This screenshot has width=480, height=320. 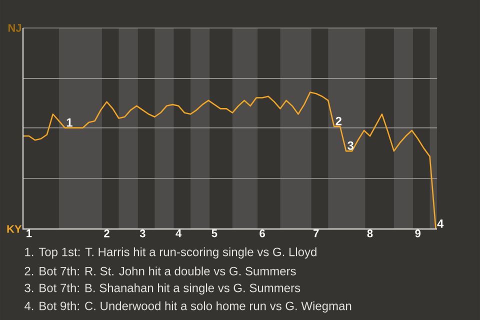 I want to click on x-tick-label: 3, so click(x=143, y=234).